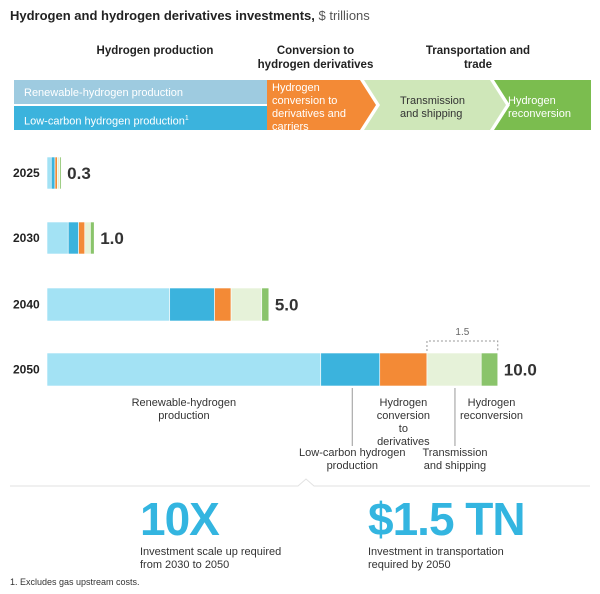  What do you see at coordinates (287, 305) in the screenshot?
I see `total-label-2040: 5.0` at bounding box center [287, 305].